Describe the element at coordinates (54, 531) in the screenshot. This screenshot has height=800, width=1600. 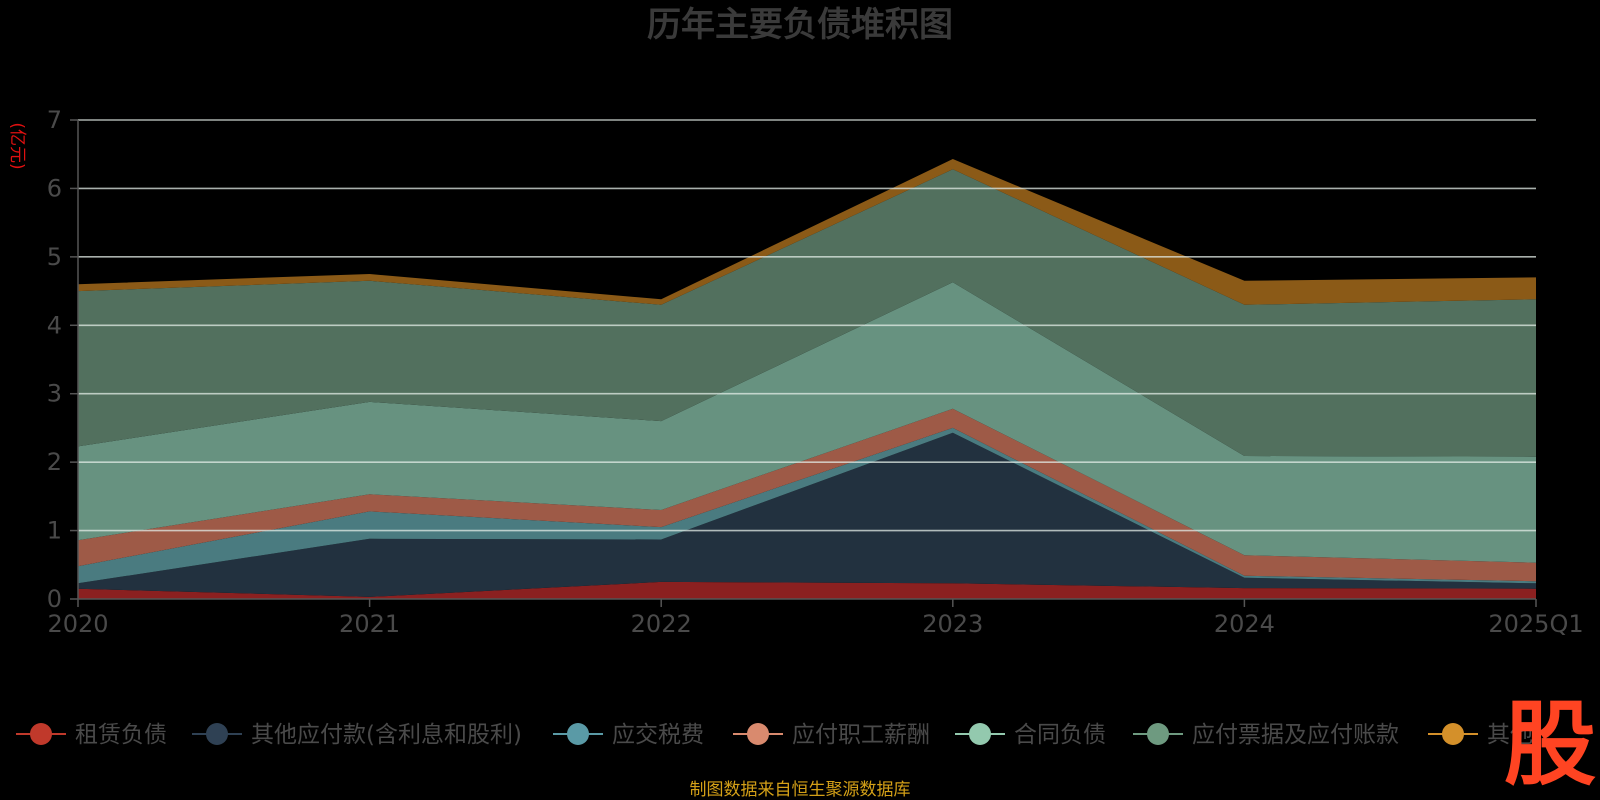
I see `y-tick-label-1: 1` at that location.